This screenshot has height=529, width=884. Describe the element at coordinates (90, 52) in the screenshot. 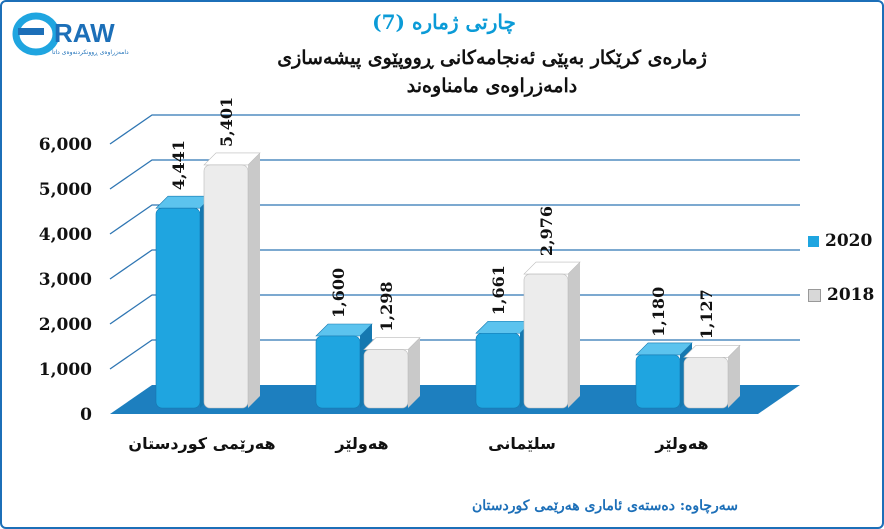

I see `logo-subtext: دامەزراوەی ڕوونکردنەوەی داتا` at that location.